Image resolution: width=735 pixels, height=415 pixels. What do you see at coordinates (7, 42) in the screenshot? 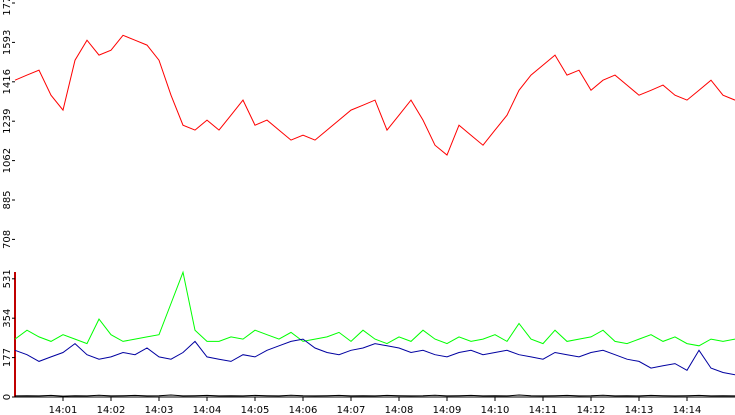
I see `y-tick-label: 1593` at bounding box center [7, 42].